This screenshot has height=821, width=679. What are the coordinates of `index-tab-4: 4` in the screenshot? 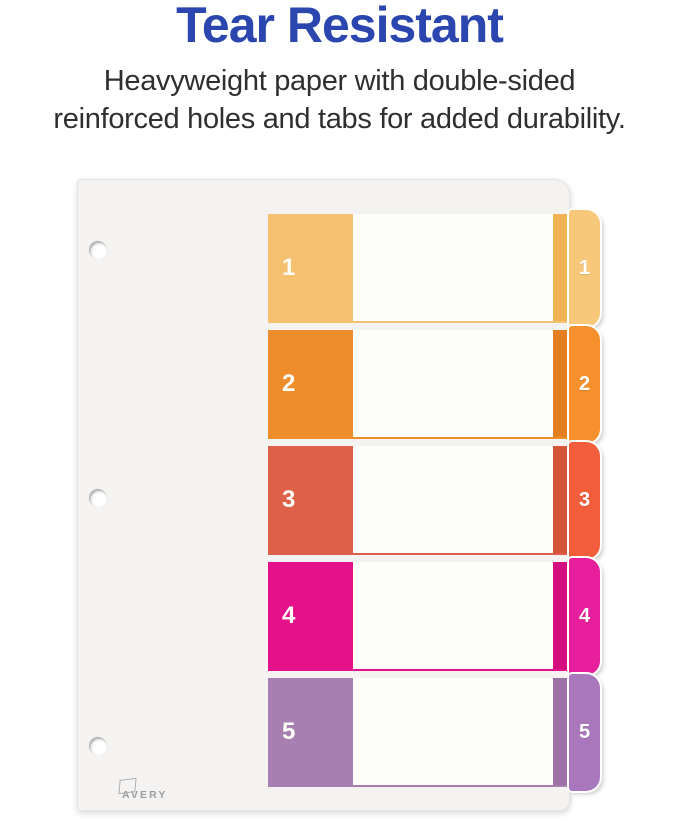 It's located at (584, 616).